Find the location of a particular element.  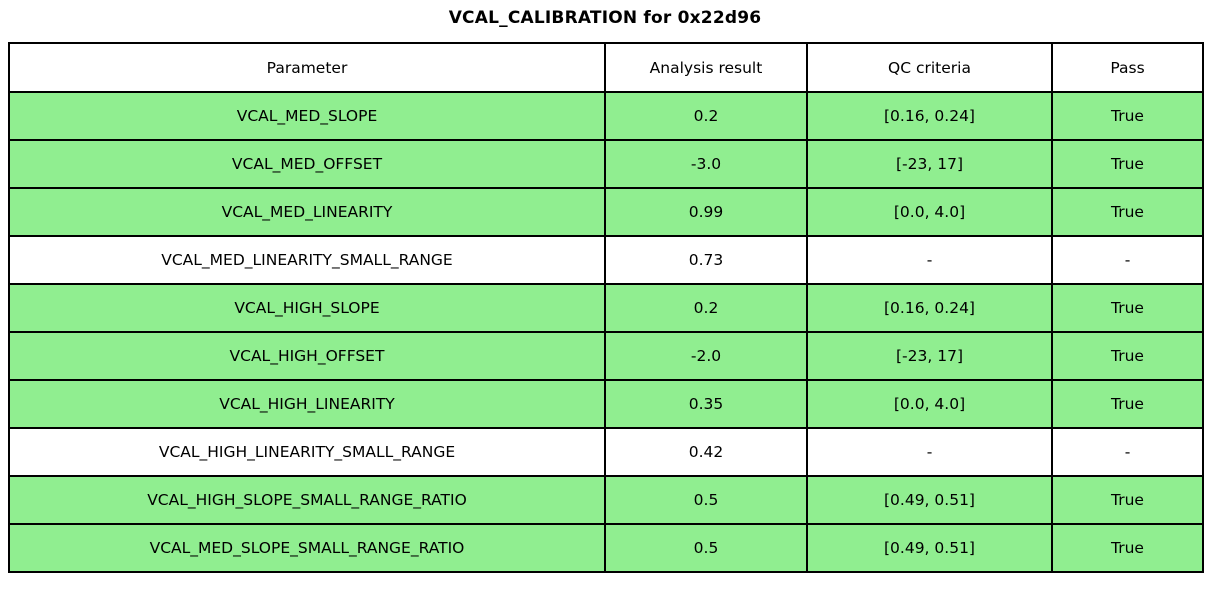

table-row: VCAL_HIGH_LINEARITY_SMALL_RANGE 0.42 - - is located at coordinates (606, 452).